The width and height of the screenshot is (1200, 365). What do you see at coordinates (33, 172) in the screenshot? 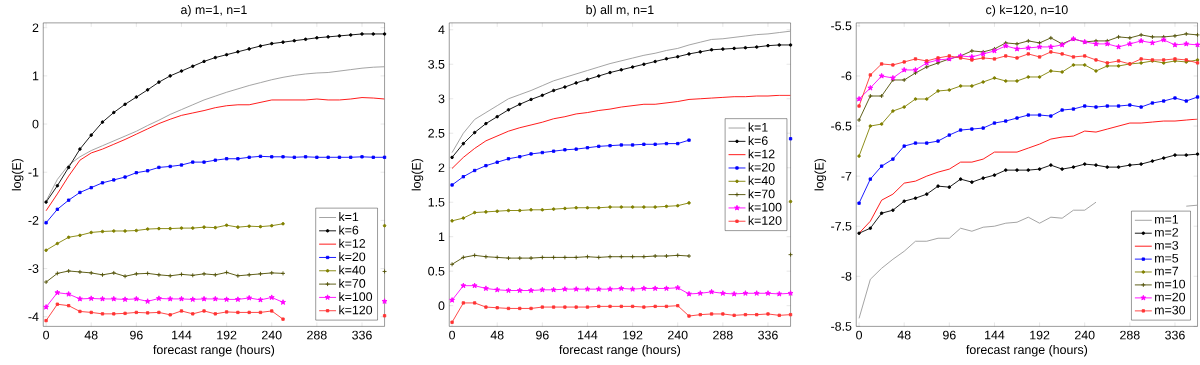
I see `y-tick-label: -1` at bounding box center [33, 172].